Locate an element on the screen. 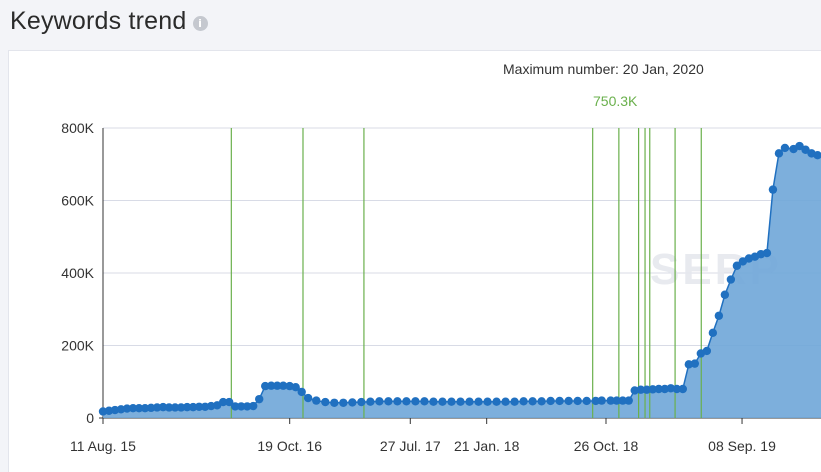 This screenshot has height=472, width=821. x-tick-label: 19 Oct. 16 is located at coordinates (289, 446).